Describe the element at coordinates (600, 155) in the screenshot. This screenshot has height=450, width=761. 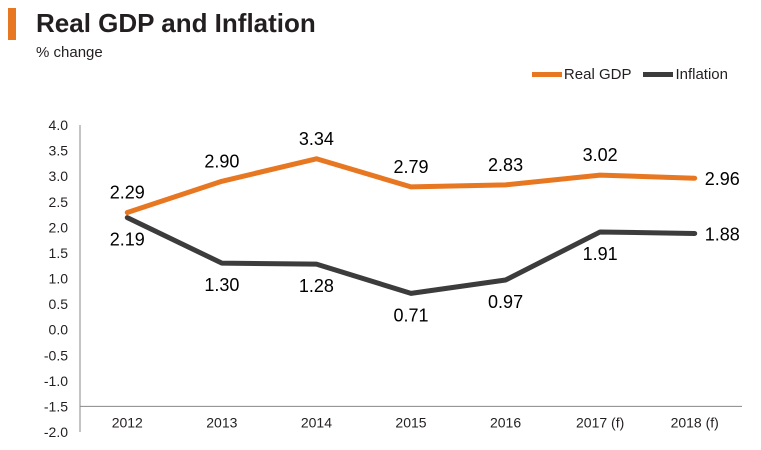
I see `data-label-real-gdp: 3.02` at that location.